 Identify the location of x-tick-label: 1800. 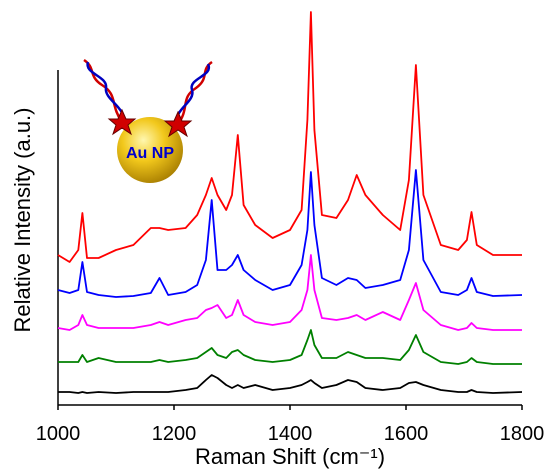
(522, 434).